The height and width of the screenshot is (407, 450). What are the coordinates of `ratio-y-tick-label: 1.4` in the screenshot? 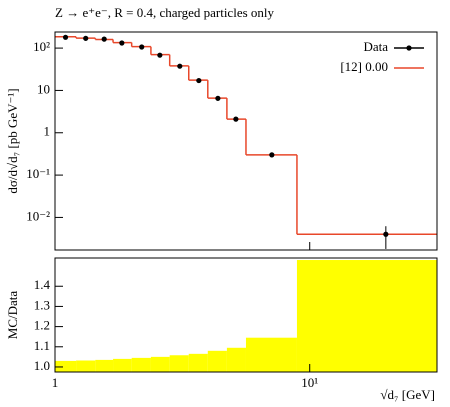 It's located at (42, 284).